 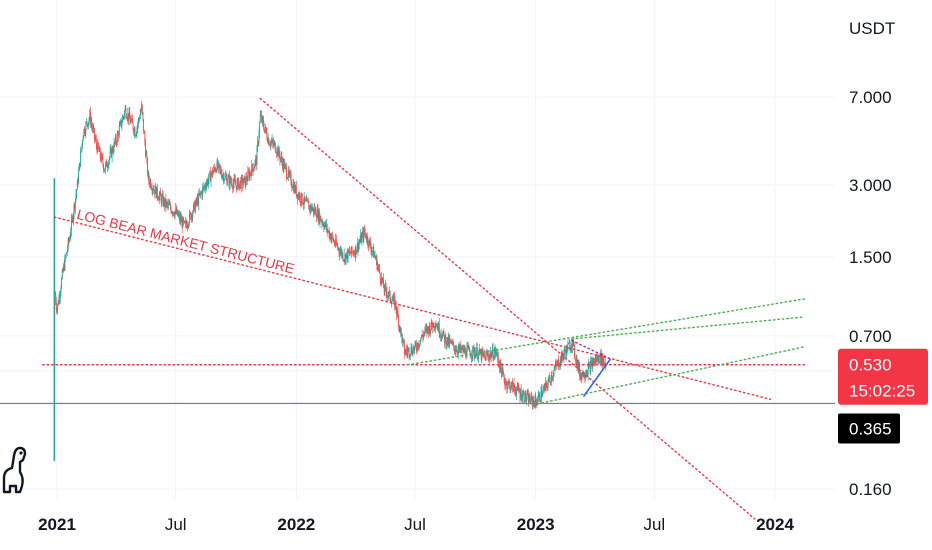 I want to click on y-axis: USDT 7.000 3.000 1.500 0.700 0.160, so click(x=872, y=259).